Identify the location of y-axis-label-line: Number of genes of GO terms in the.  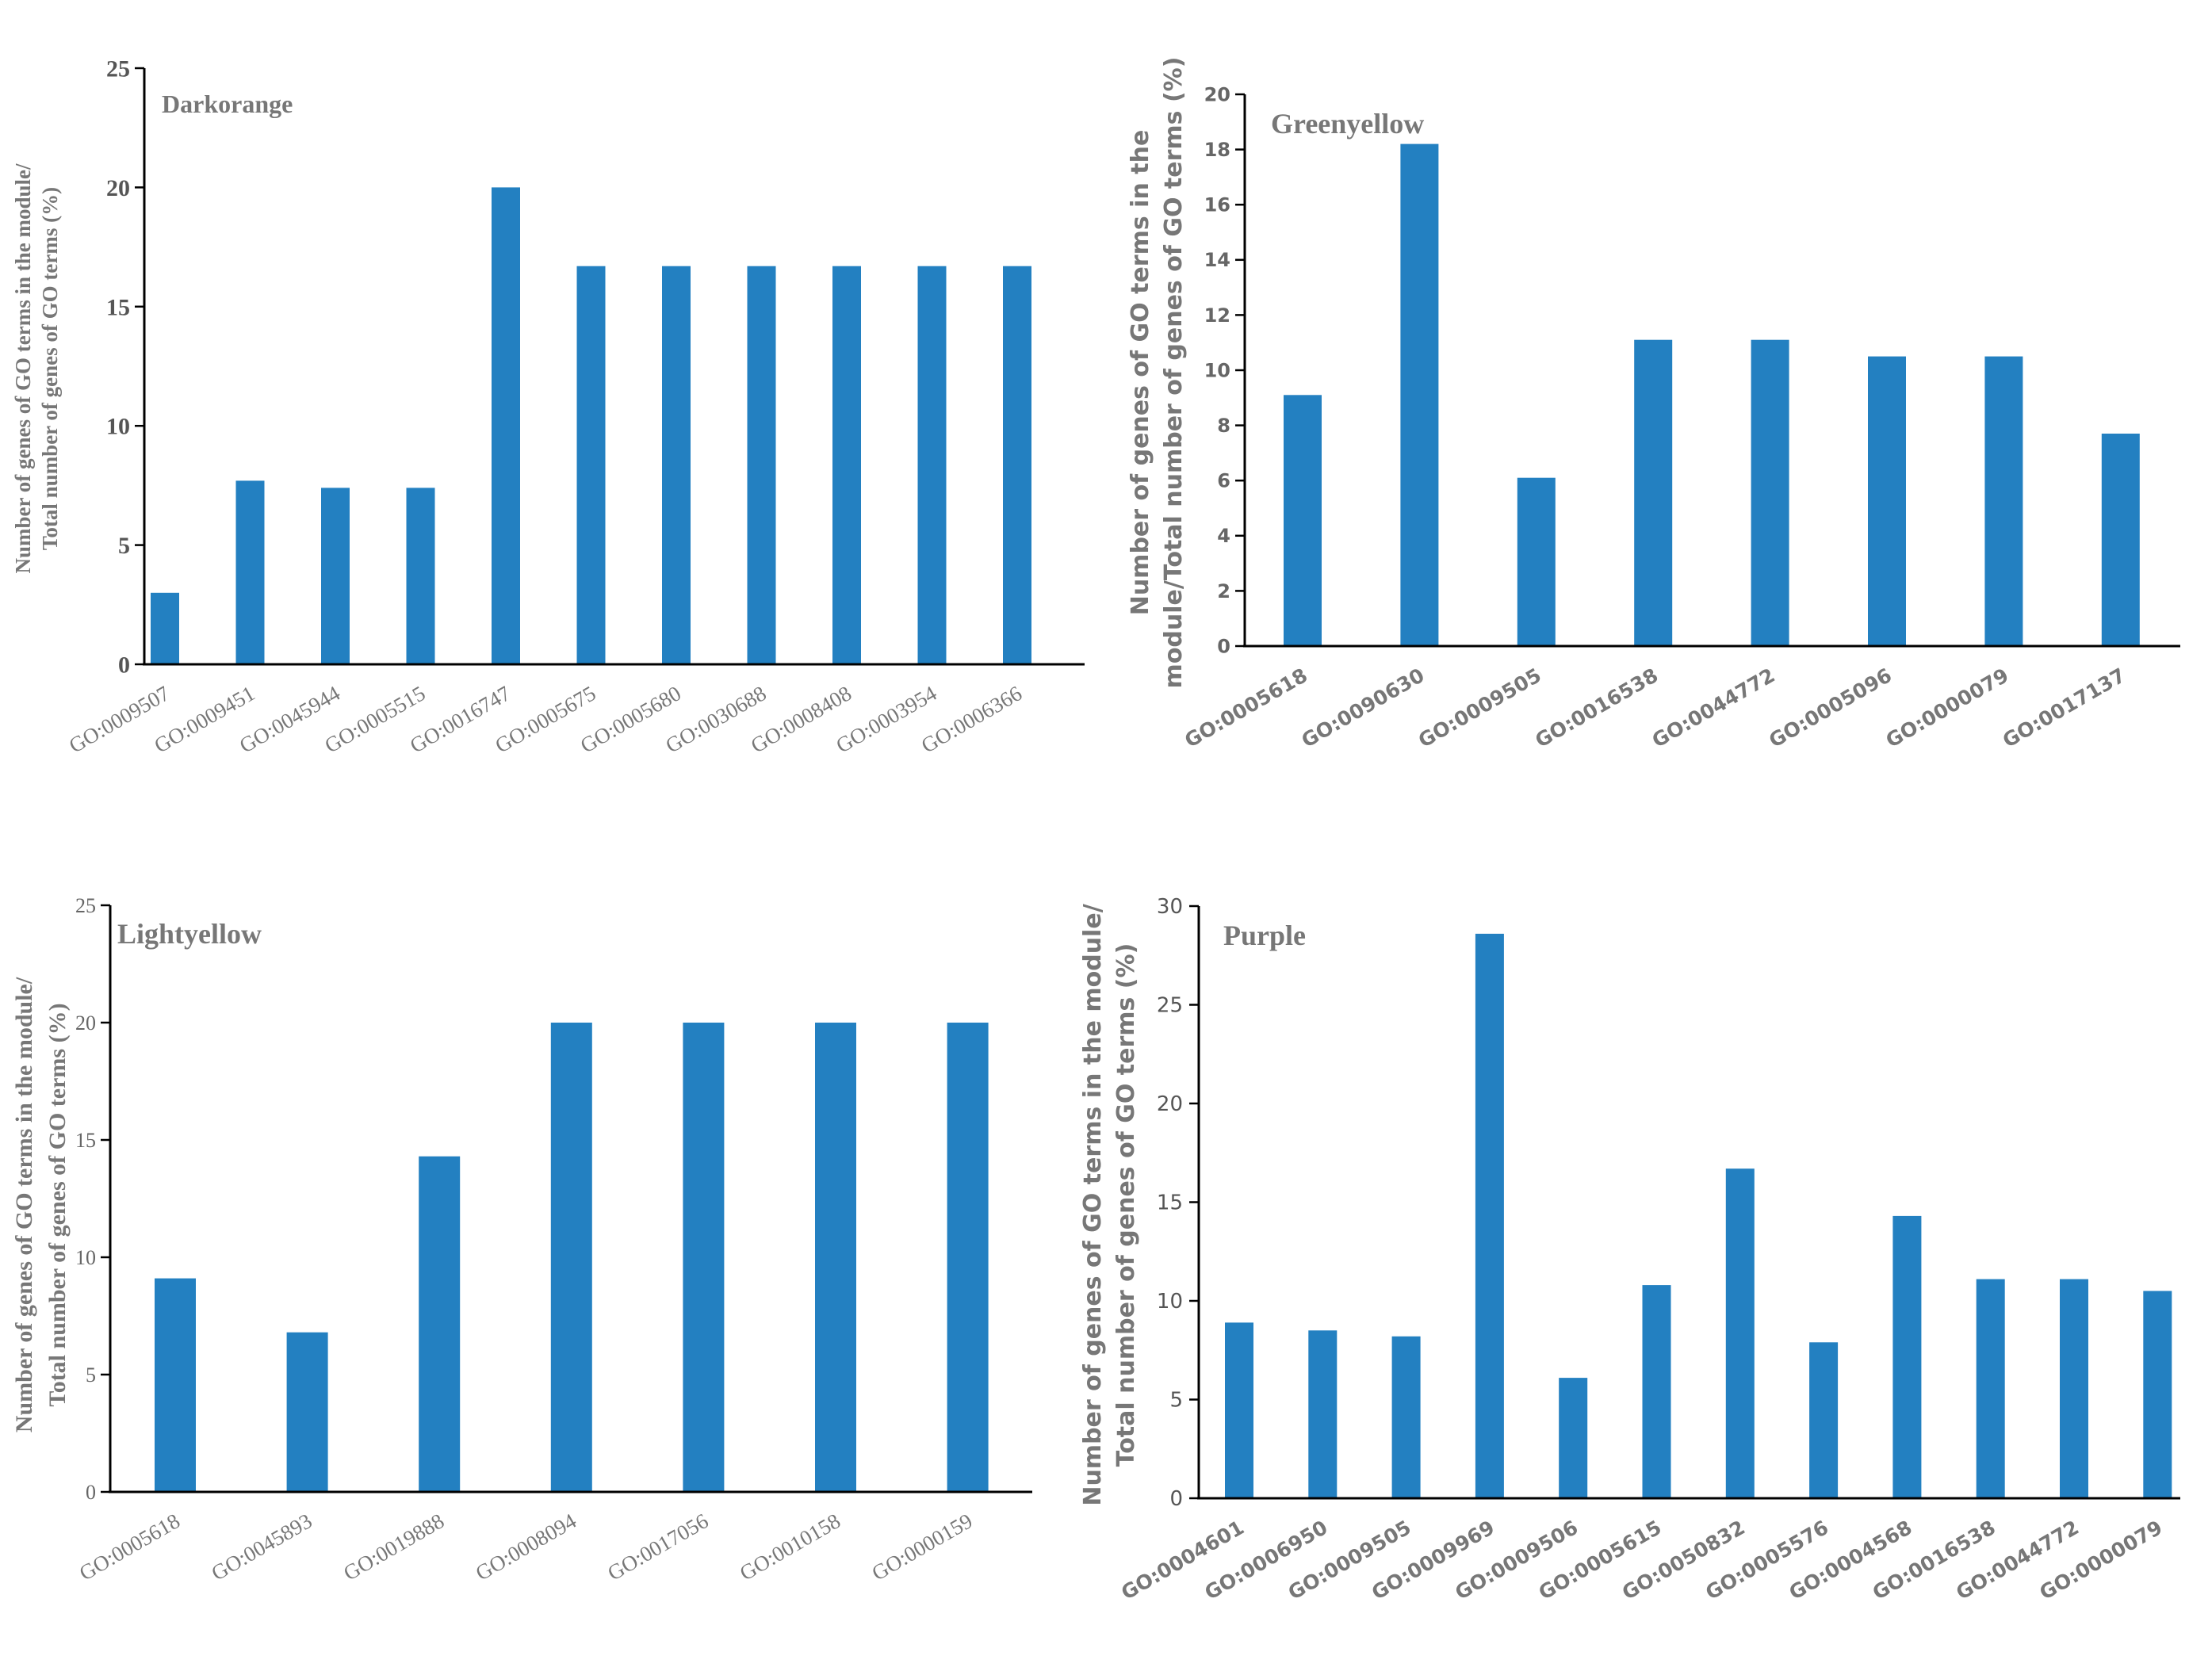
(1141, 373).